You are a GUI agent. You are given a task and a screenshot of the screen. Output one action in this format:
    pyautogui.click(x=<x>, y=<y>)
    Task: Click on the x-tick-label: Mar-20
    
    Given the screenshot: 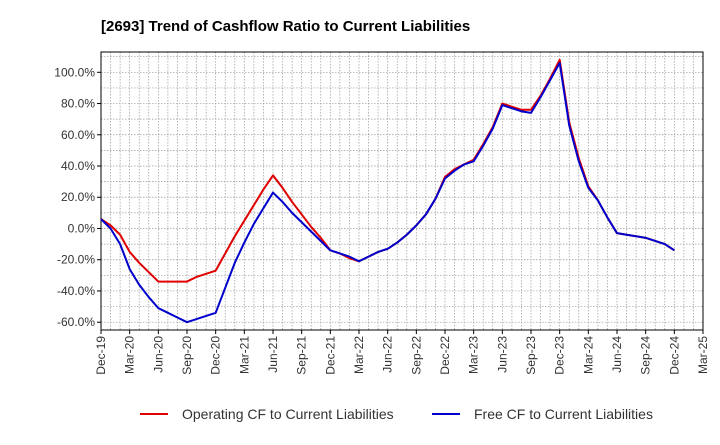 What is the action you would take?
    pyautogui.click(x=130, y=355)
    